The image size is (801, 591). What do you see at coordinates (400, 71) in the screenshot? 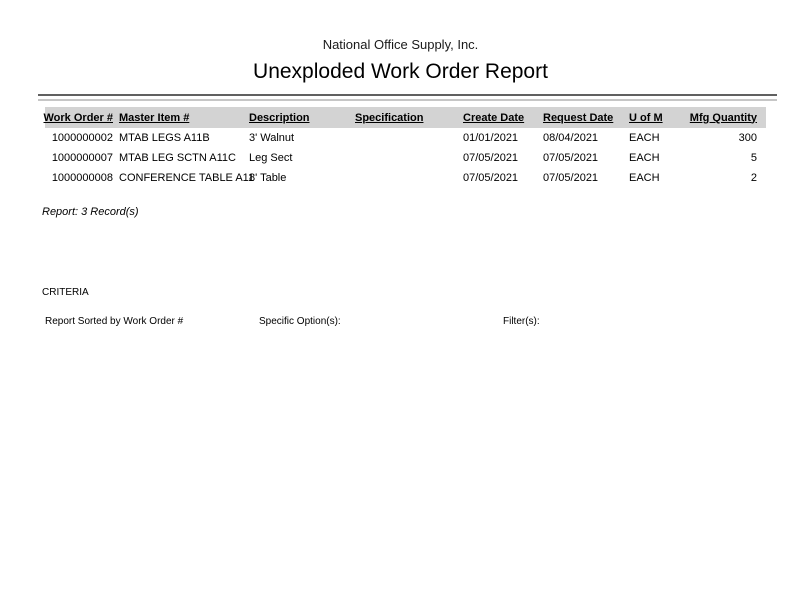
I see `report-title: Unexploded Work Order Report` at bounding box center [400, 71].